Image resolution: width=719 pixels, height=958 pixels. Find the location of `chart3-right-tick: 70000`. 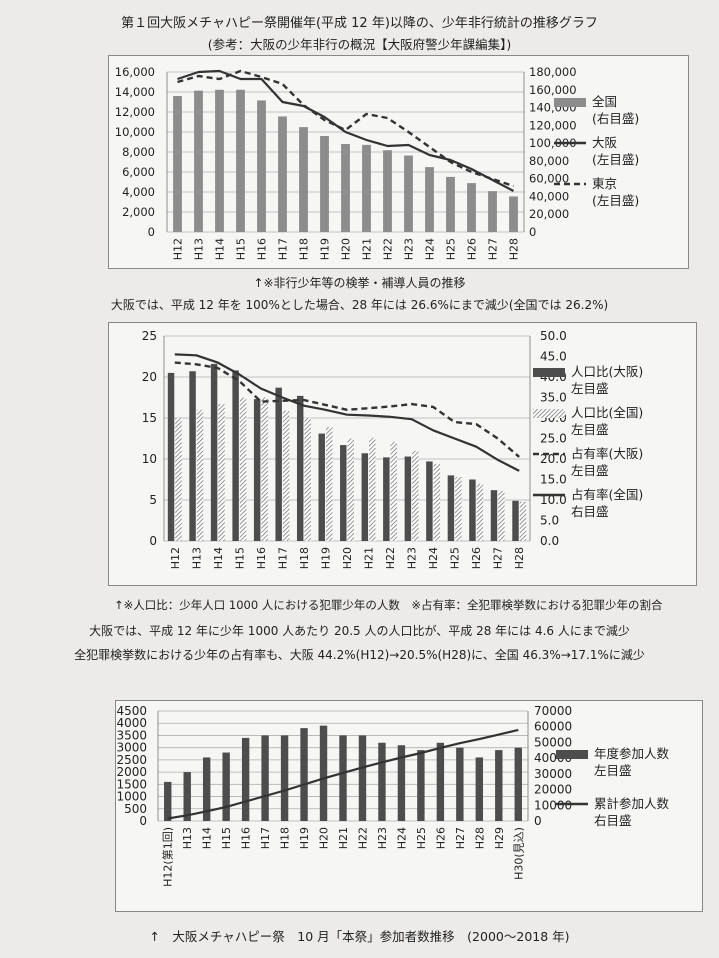

chart3-right-tick: 70000 is located at coordinates (553, 711).